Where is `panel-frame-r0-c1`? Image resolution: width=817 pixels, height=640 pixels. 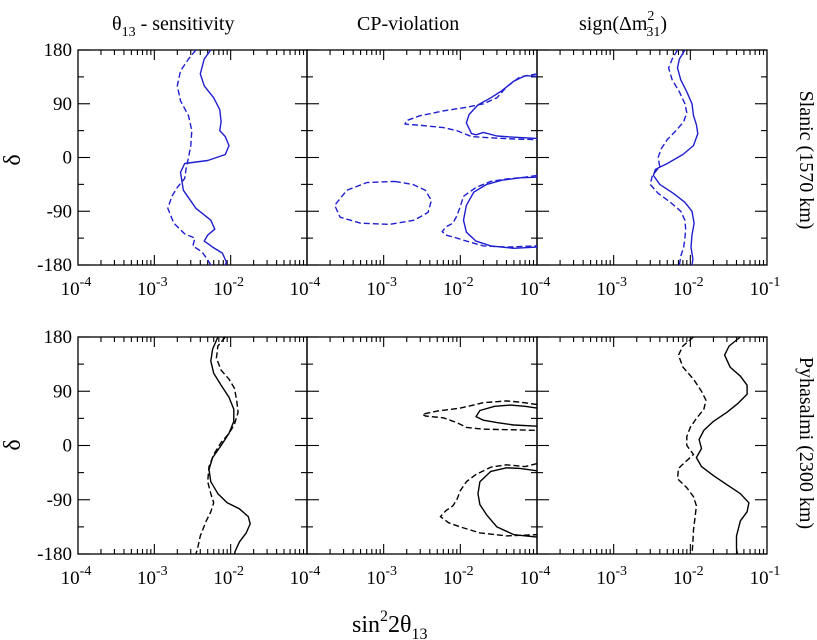
panel-frame-r0-c1 is located at coordinates (422, 157).